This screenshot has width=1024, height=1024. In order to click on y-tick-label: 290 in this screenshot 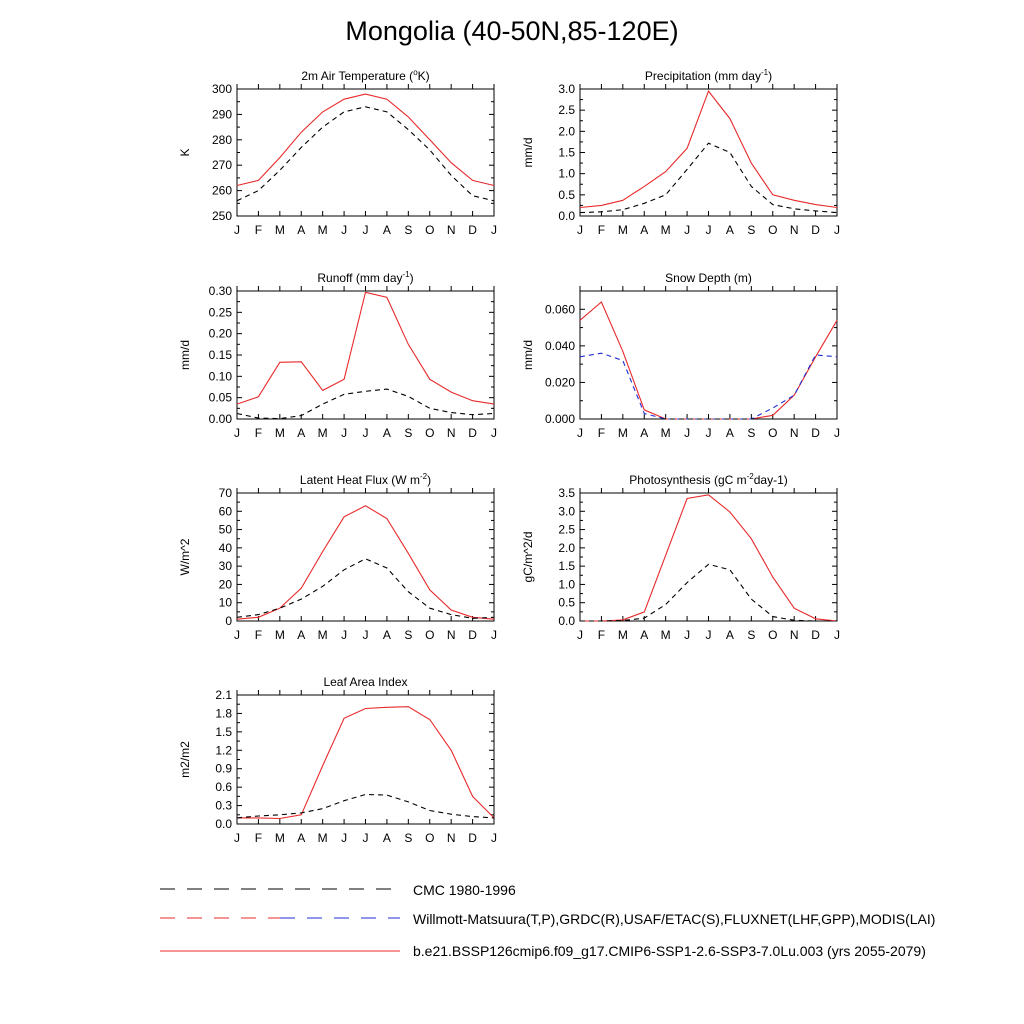, I will do `click(222, 114)`.